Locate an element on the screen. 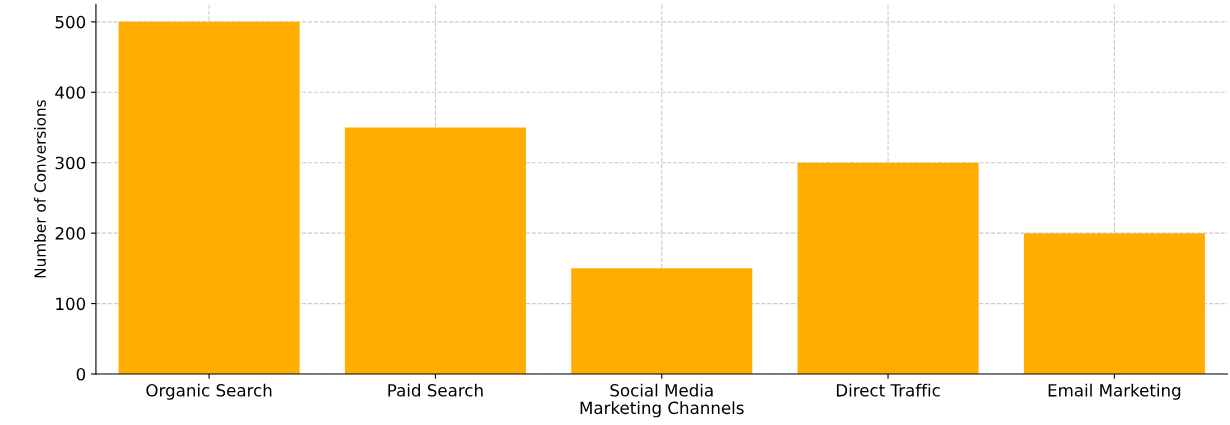 This screenshot has width=1230, height=425. x-tick-label: Organic Search is located at coordinates (209, 391).